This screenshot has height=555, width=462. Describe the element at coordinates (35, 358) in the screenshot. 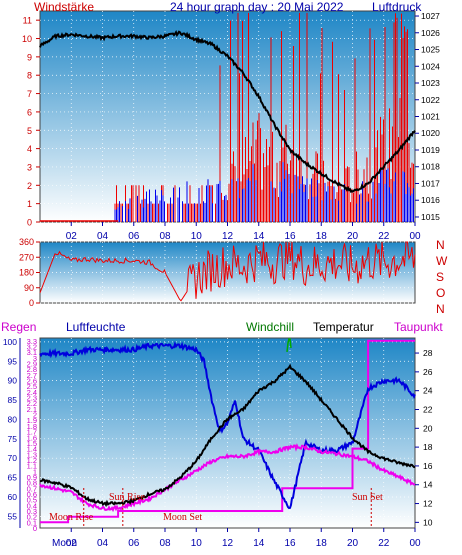

I see `rain-tick-label: 3` at that location.